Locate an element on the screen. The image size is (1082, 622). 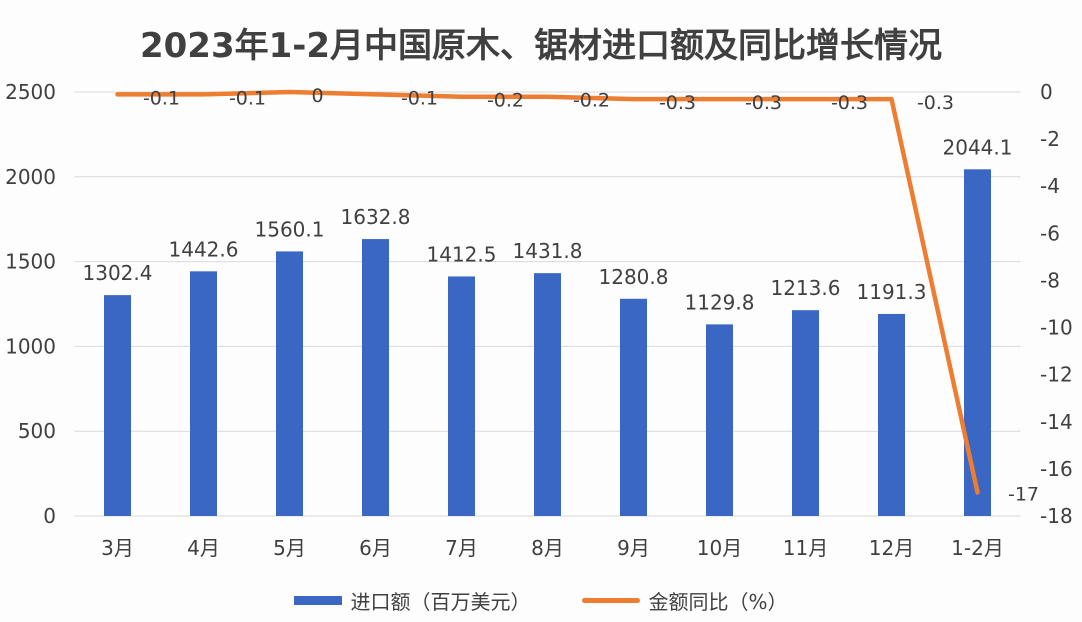
bar-value-label: 1442.6 is located at coordinates (204, 249).